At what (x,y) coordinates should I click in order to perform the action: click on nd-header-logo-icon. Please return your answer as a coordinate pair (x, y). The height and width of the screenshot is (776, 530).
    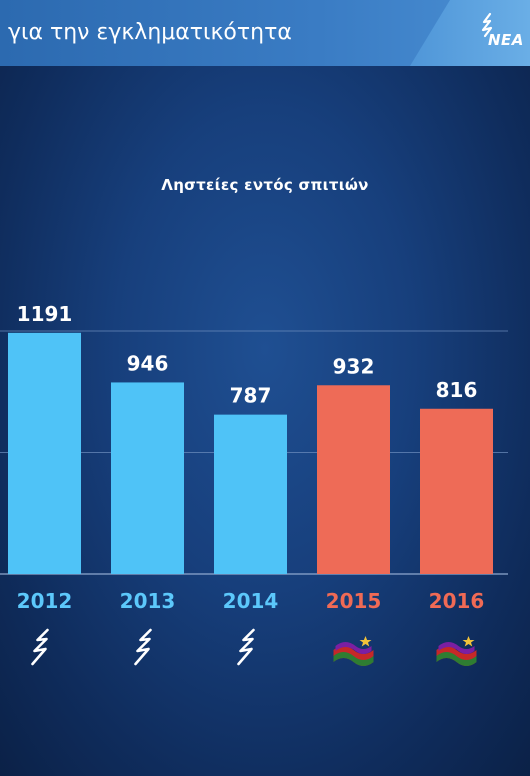
    Looking at the image, I should click on (487, 25).